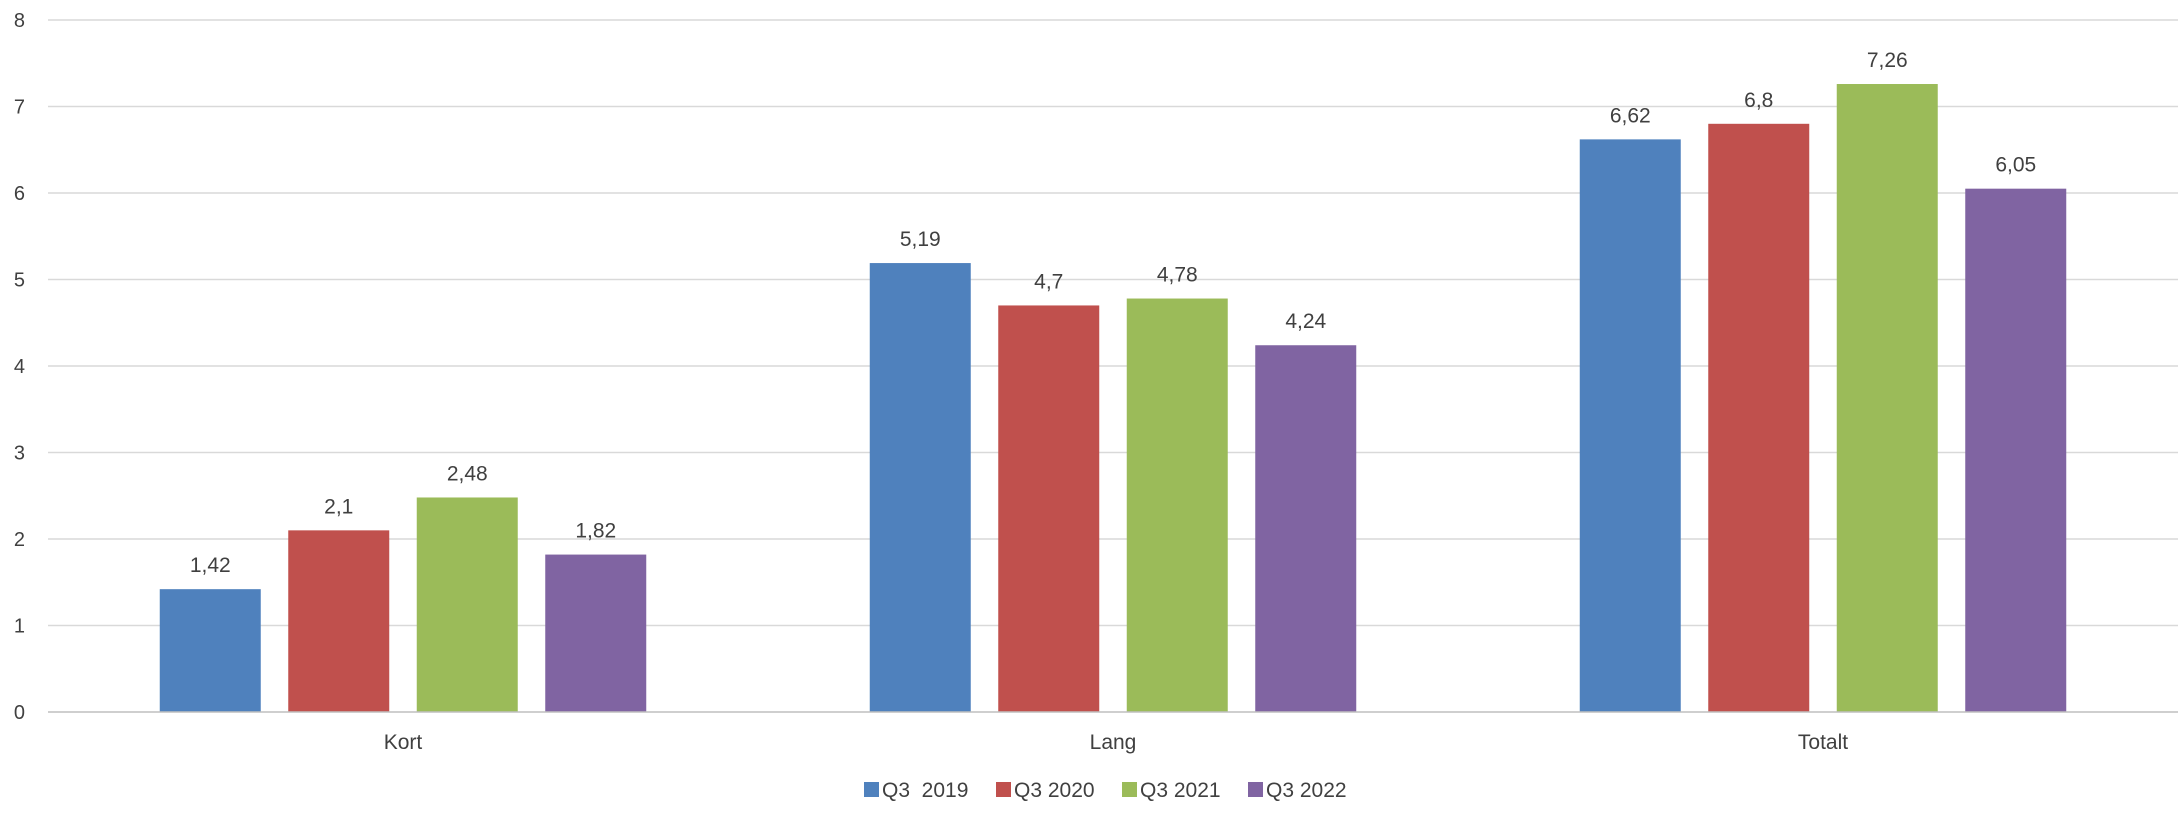 Image resolution: width=2178 pixels, height=813 pixels. What do you see at coordinates (19, 281) in the screenshot?
I see `y-tick-label: 5` at bounding box center [19, 281].